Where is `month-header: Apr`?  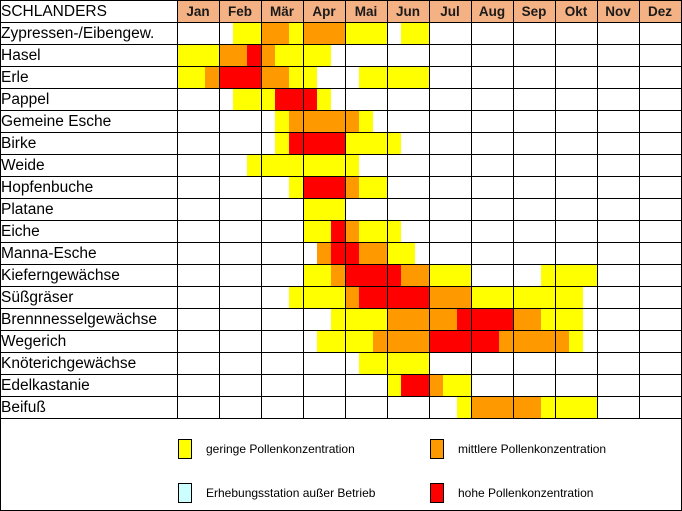
month-header: Apr is located at coordinates (324, 12).